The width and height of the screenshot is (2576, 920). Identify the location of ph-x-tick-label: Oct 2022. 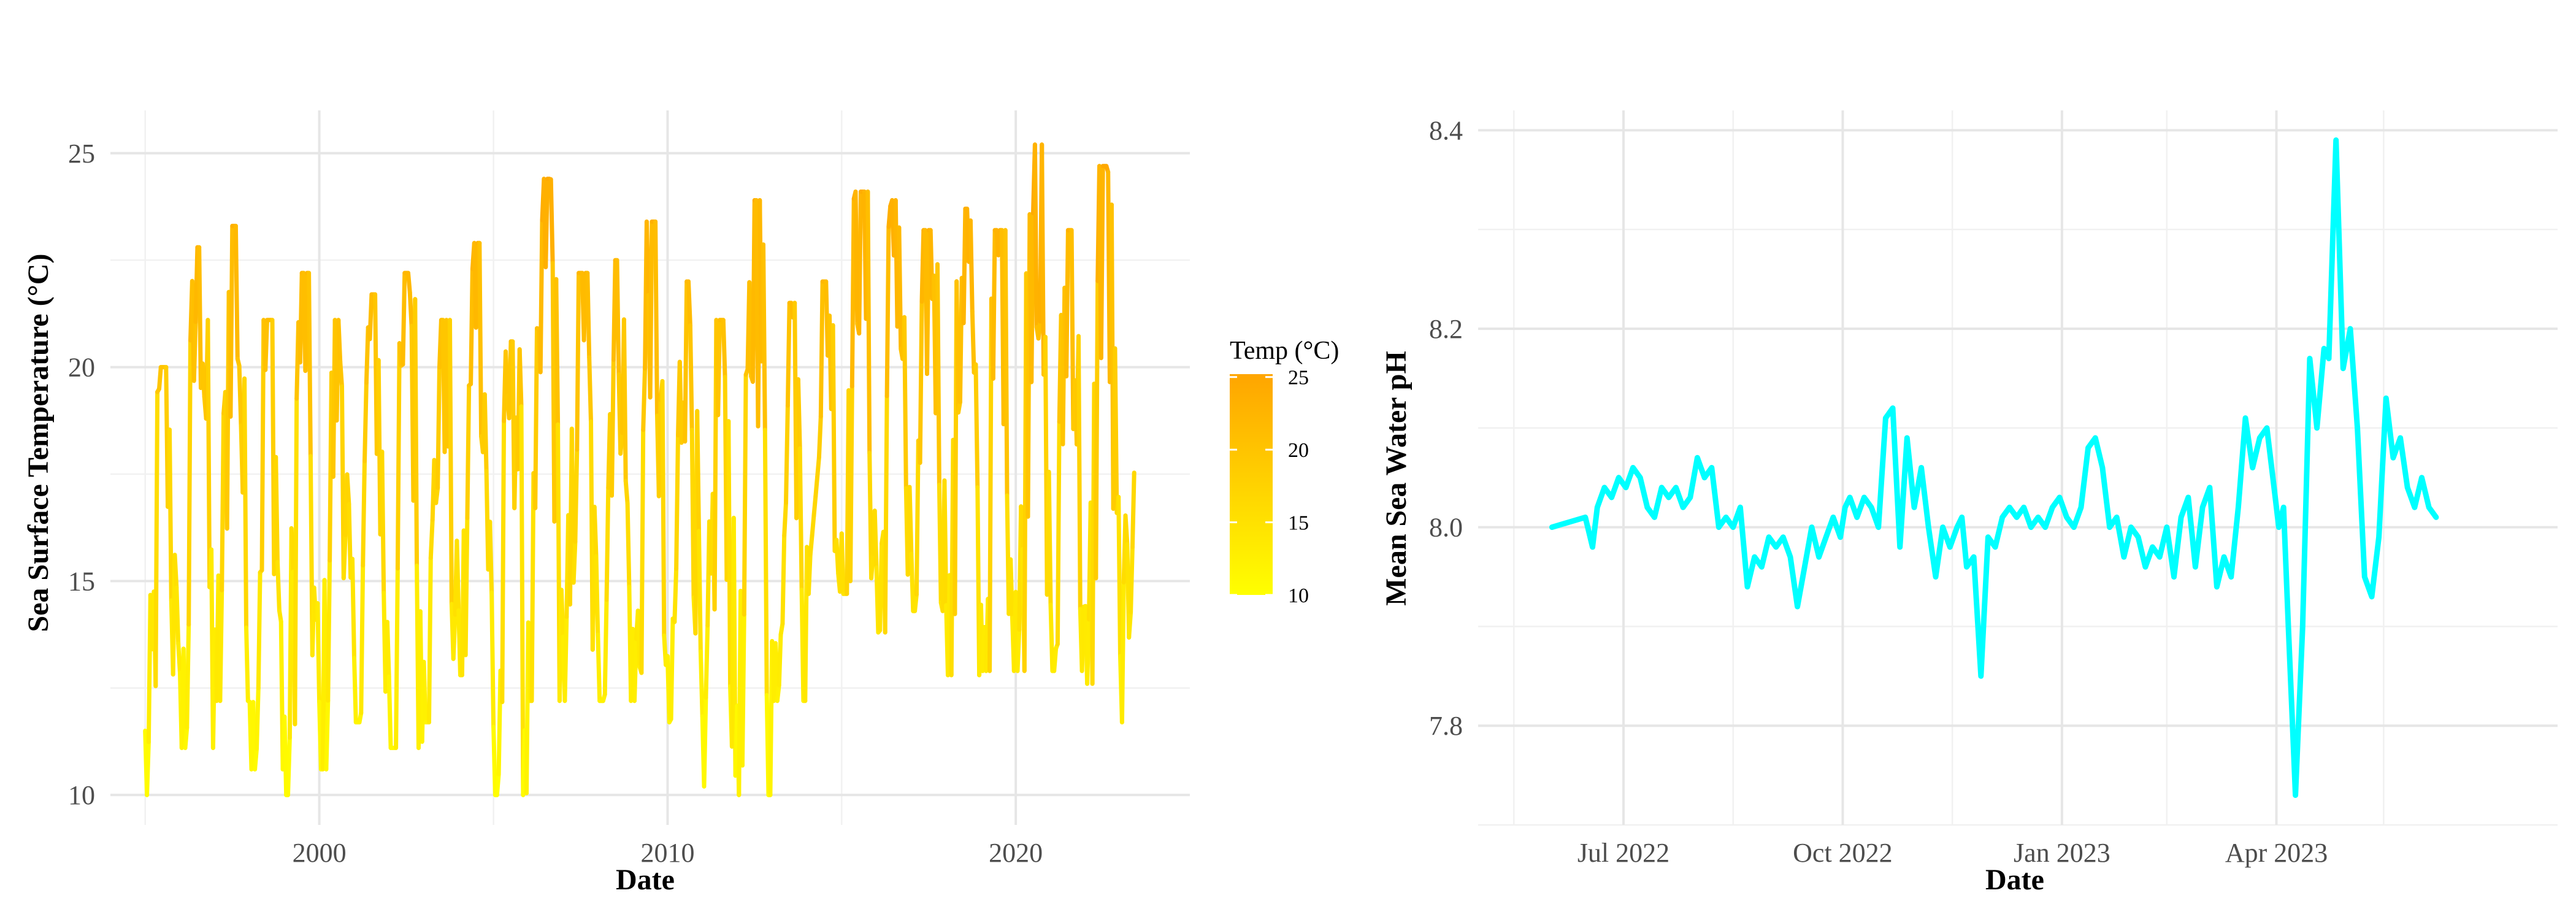
(1843, 853).